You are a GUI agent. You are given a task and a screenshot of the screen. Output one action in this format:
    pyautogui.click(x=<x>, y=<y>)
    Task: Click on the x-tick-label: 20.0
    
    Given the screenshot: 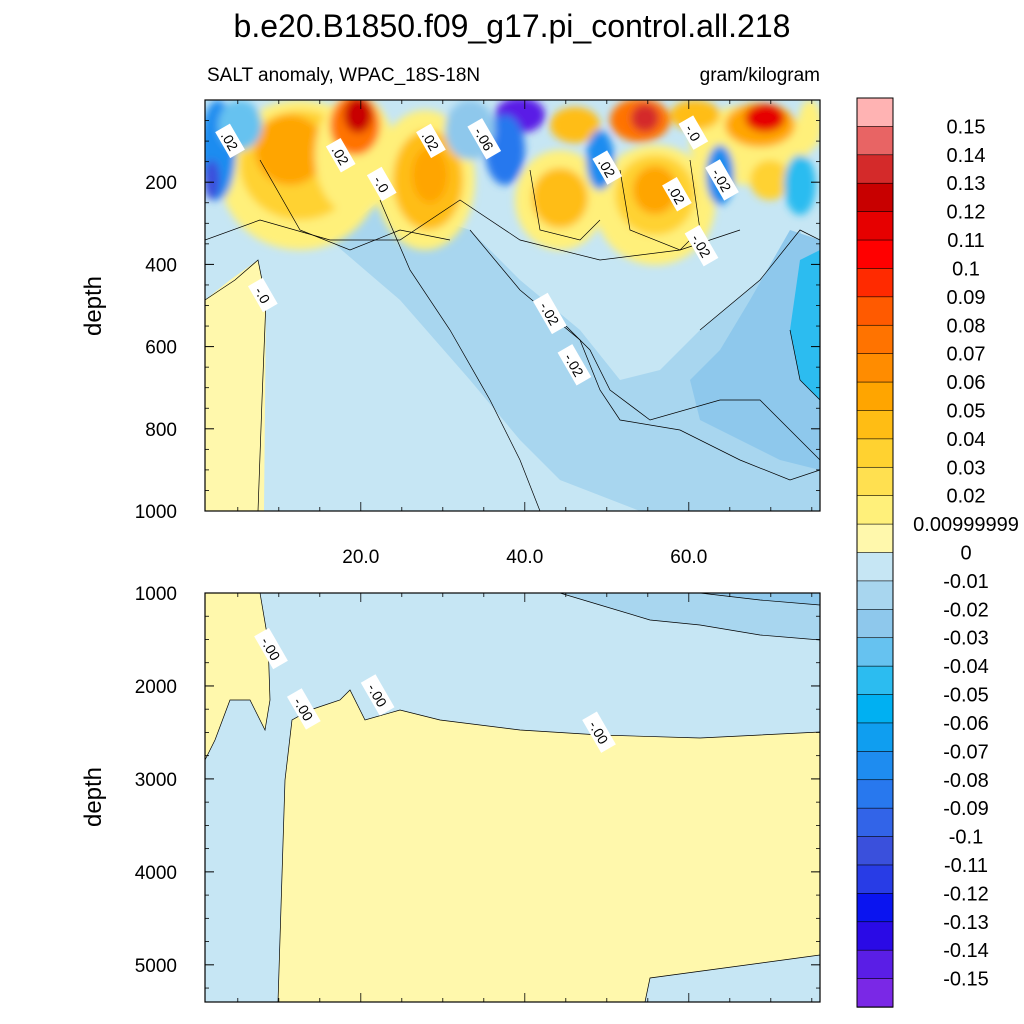 What is the action you would take?
    pyautogui.click(x=360, y=557)
    